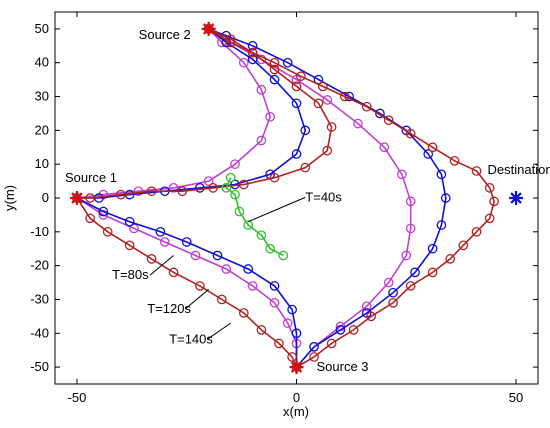 The height and width of the screenshot is (428, 550). What do you see at coordinates (343, 366) in the screenshot?
I see `source-label: Source 3` at bounding box center [343, 366].